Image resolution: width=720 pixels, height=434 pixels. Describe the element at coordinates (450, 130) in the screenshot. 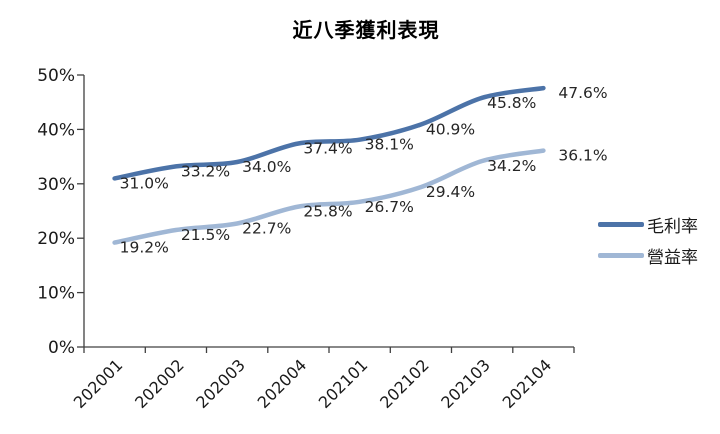

I see `gross-margin-data-label: 40.9%` at that location.